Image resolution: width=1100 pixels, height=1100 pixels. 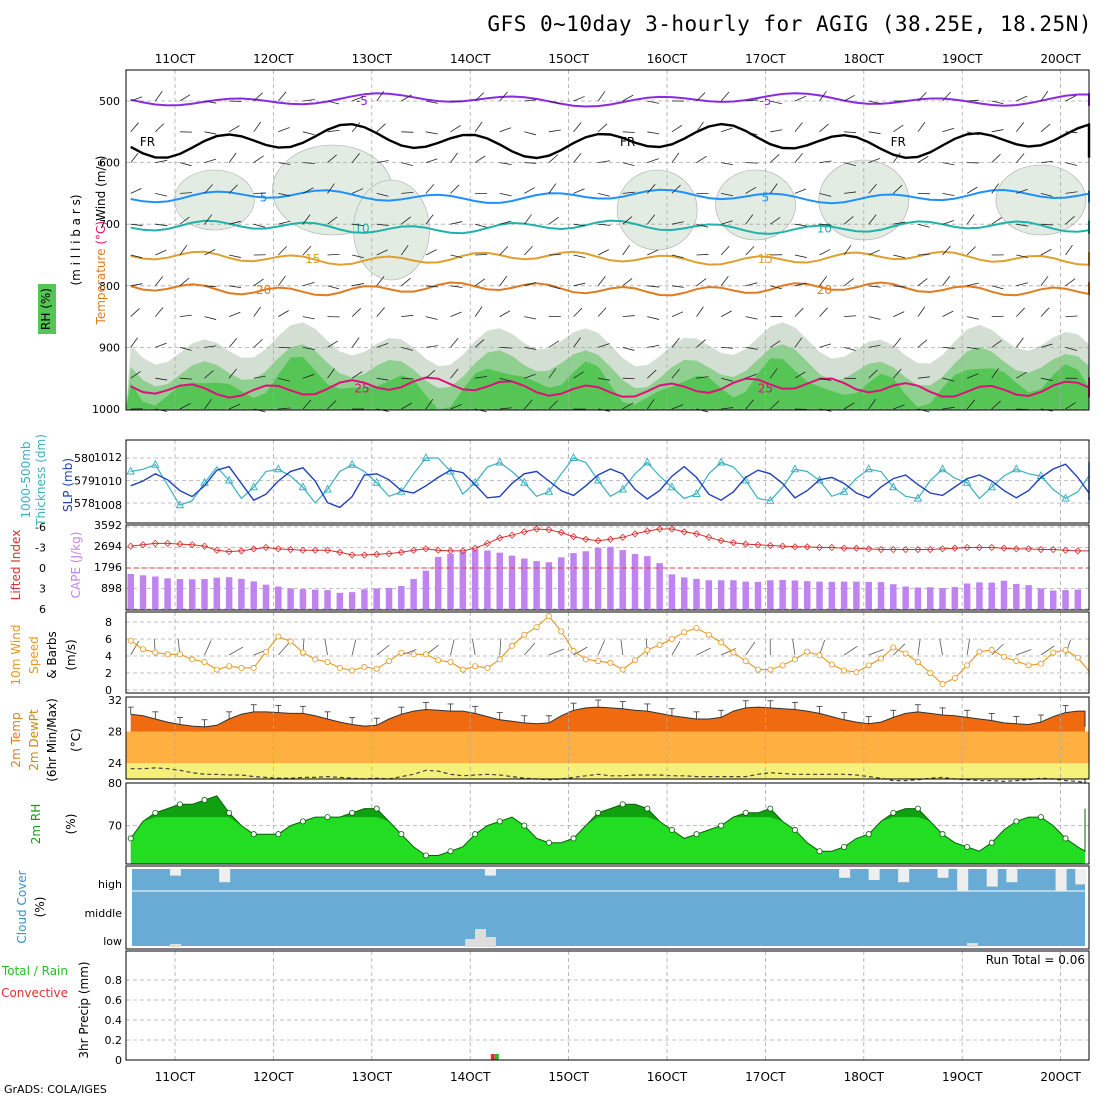 What do you see at coordinates (607, 747) in the screenshot?
I see `temp-band-warm` at bounding box center [607, 747].